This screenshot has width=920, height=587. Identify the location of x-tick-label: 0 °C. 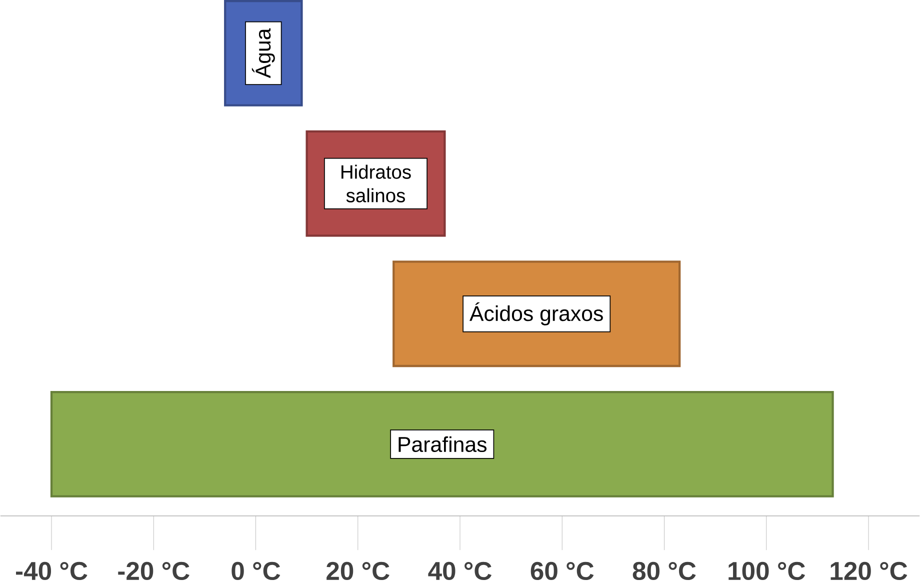
(256, 571).